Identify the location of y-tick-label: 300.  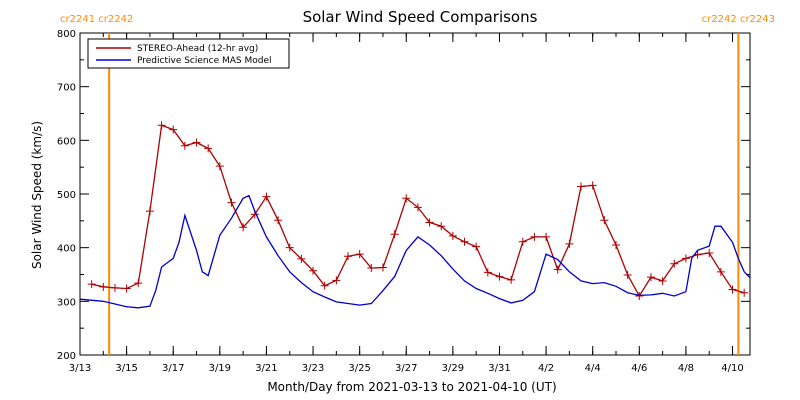
(66, 302).